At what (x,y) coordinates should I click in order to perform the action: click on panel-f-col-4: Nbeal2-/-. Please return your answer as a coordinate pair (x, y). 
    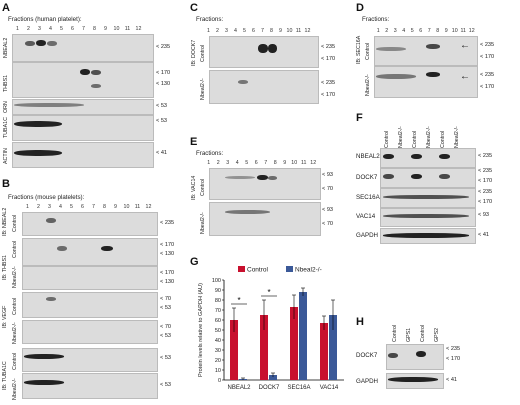
    Looking at the image, I should click on (429, 137).